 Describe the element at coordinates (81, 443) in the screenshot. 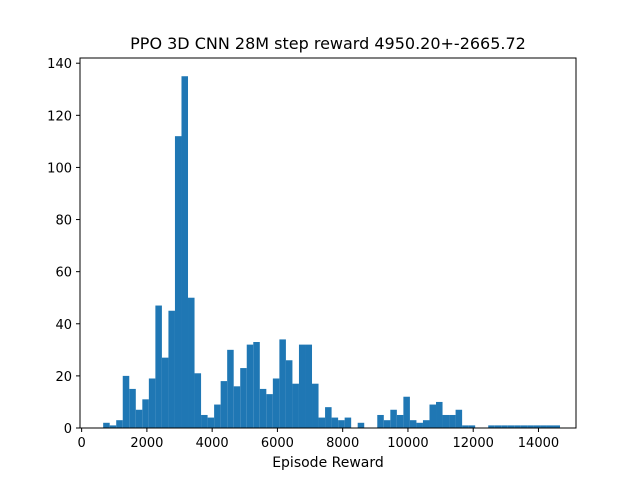

I see `x-tick-label: 0` at that location.